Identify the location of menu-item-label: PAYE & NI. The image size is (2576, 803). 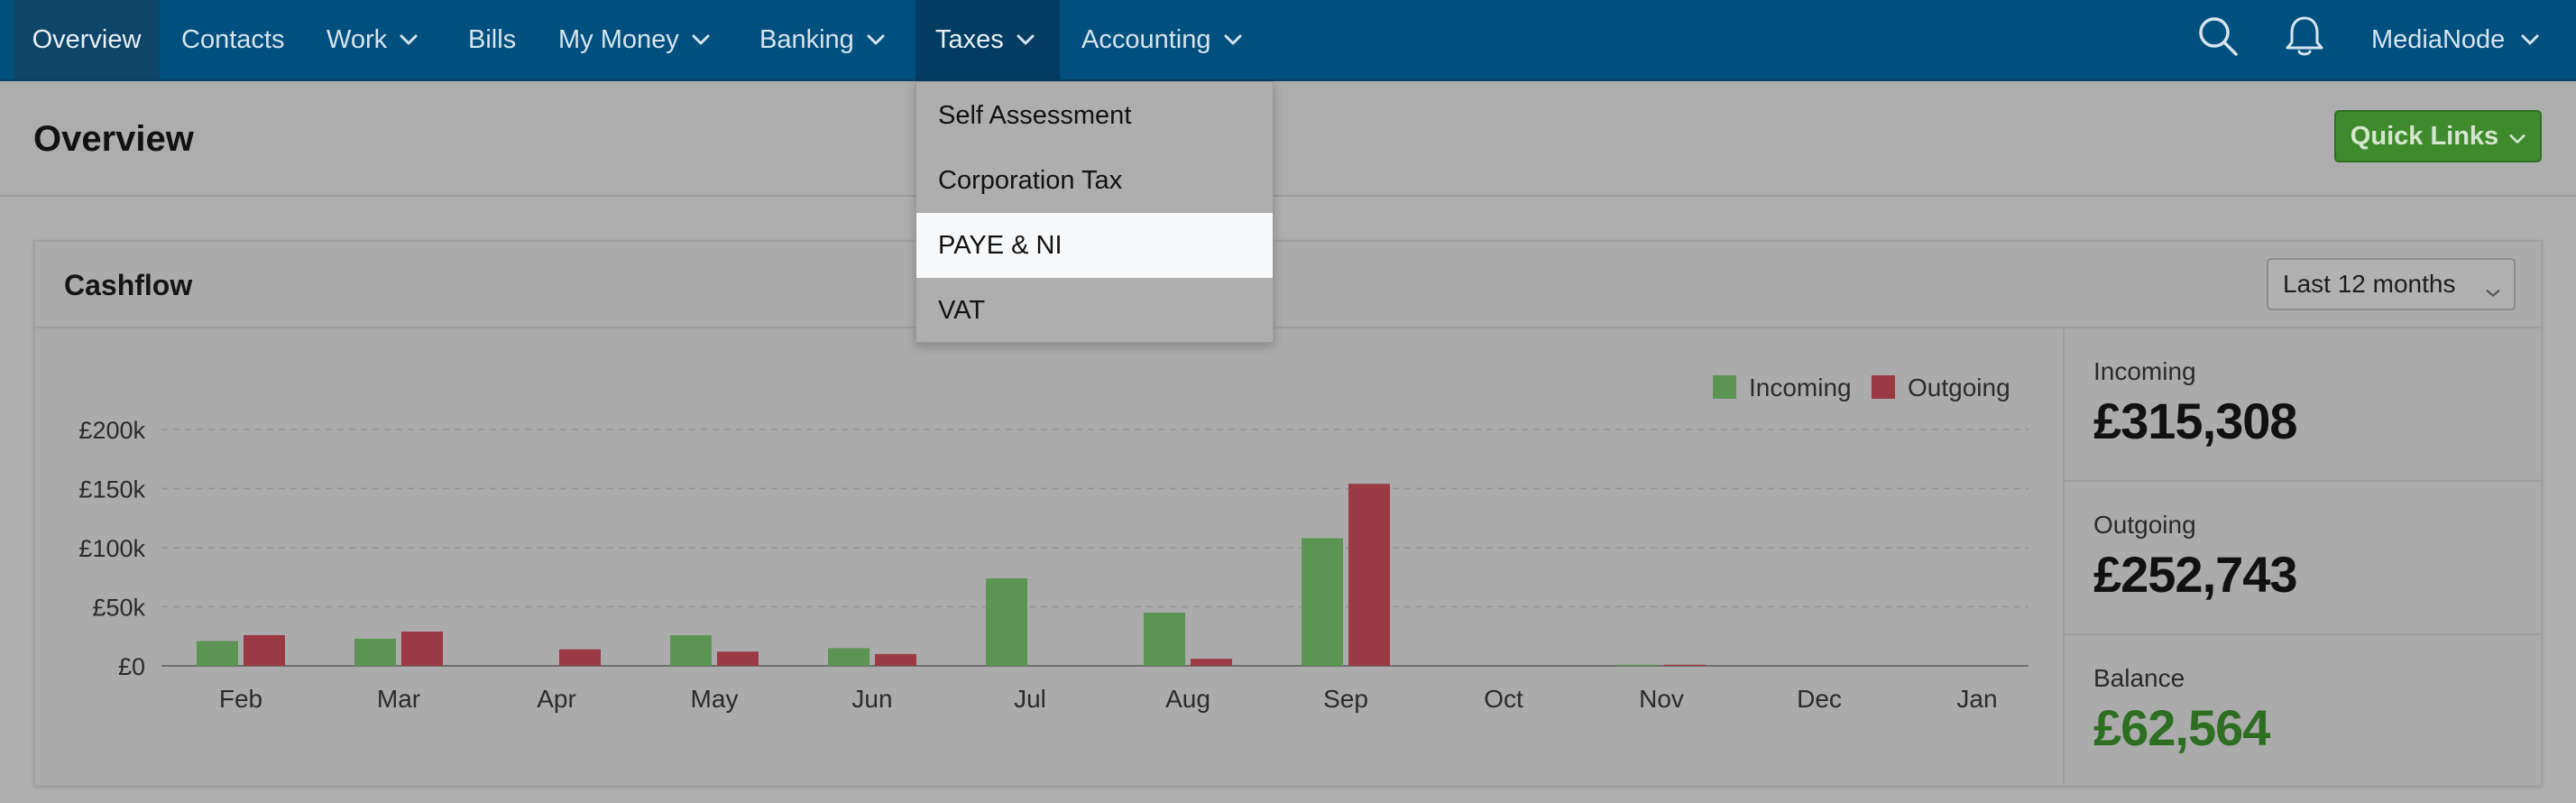
(1000, 245).